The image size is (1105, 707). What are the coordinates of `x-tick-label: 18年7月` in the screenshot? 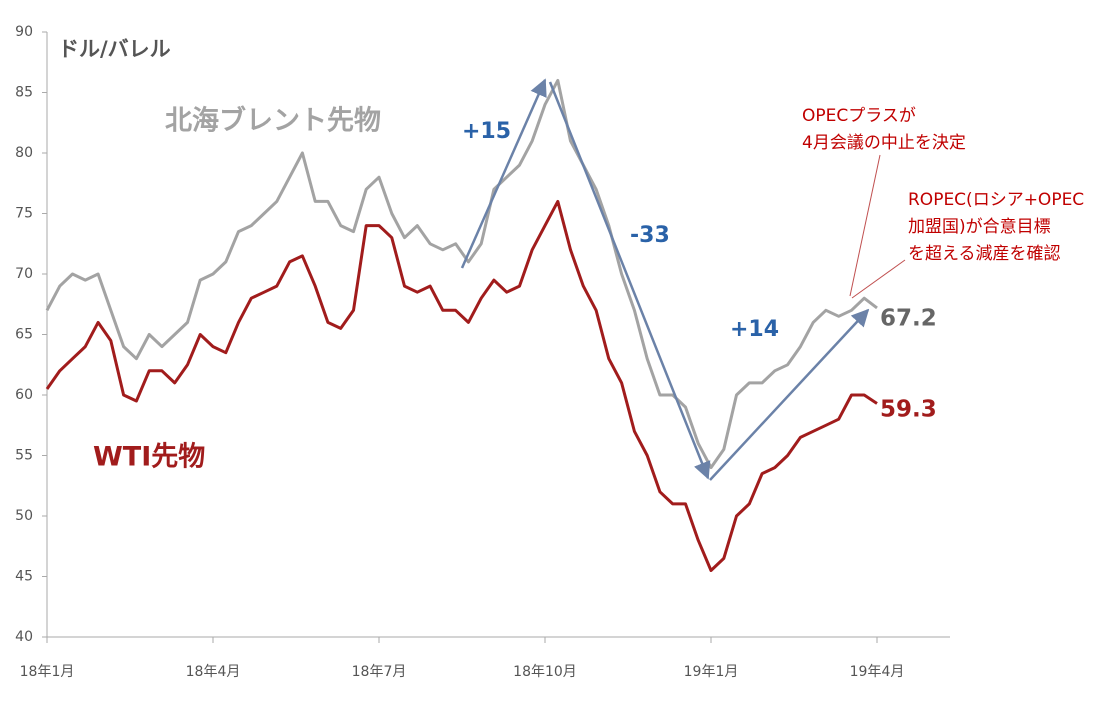 It's located at (379, 672).